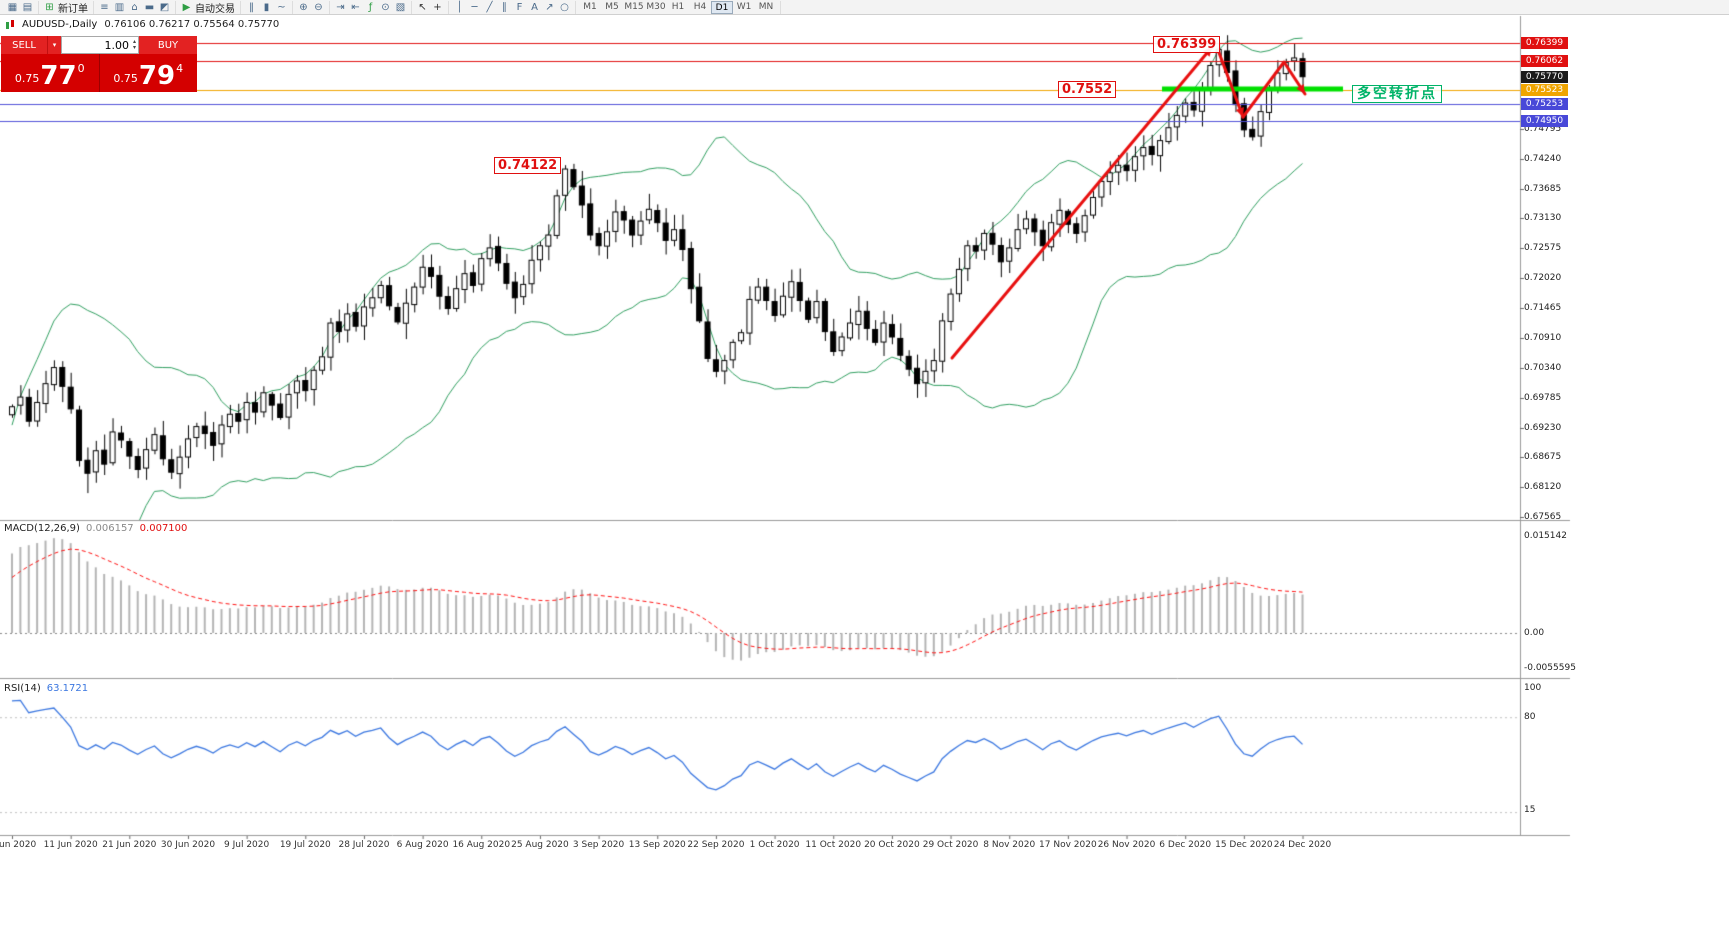 The width and height of the screenshot is (1729, 940). Describe the element at coordinates (1543, 368) in the screenshot. I see `price-axis-label: 0.70340` at that location.